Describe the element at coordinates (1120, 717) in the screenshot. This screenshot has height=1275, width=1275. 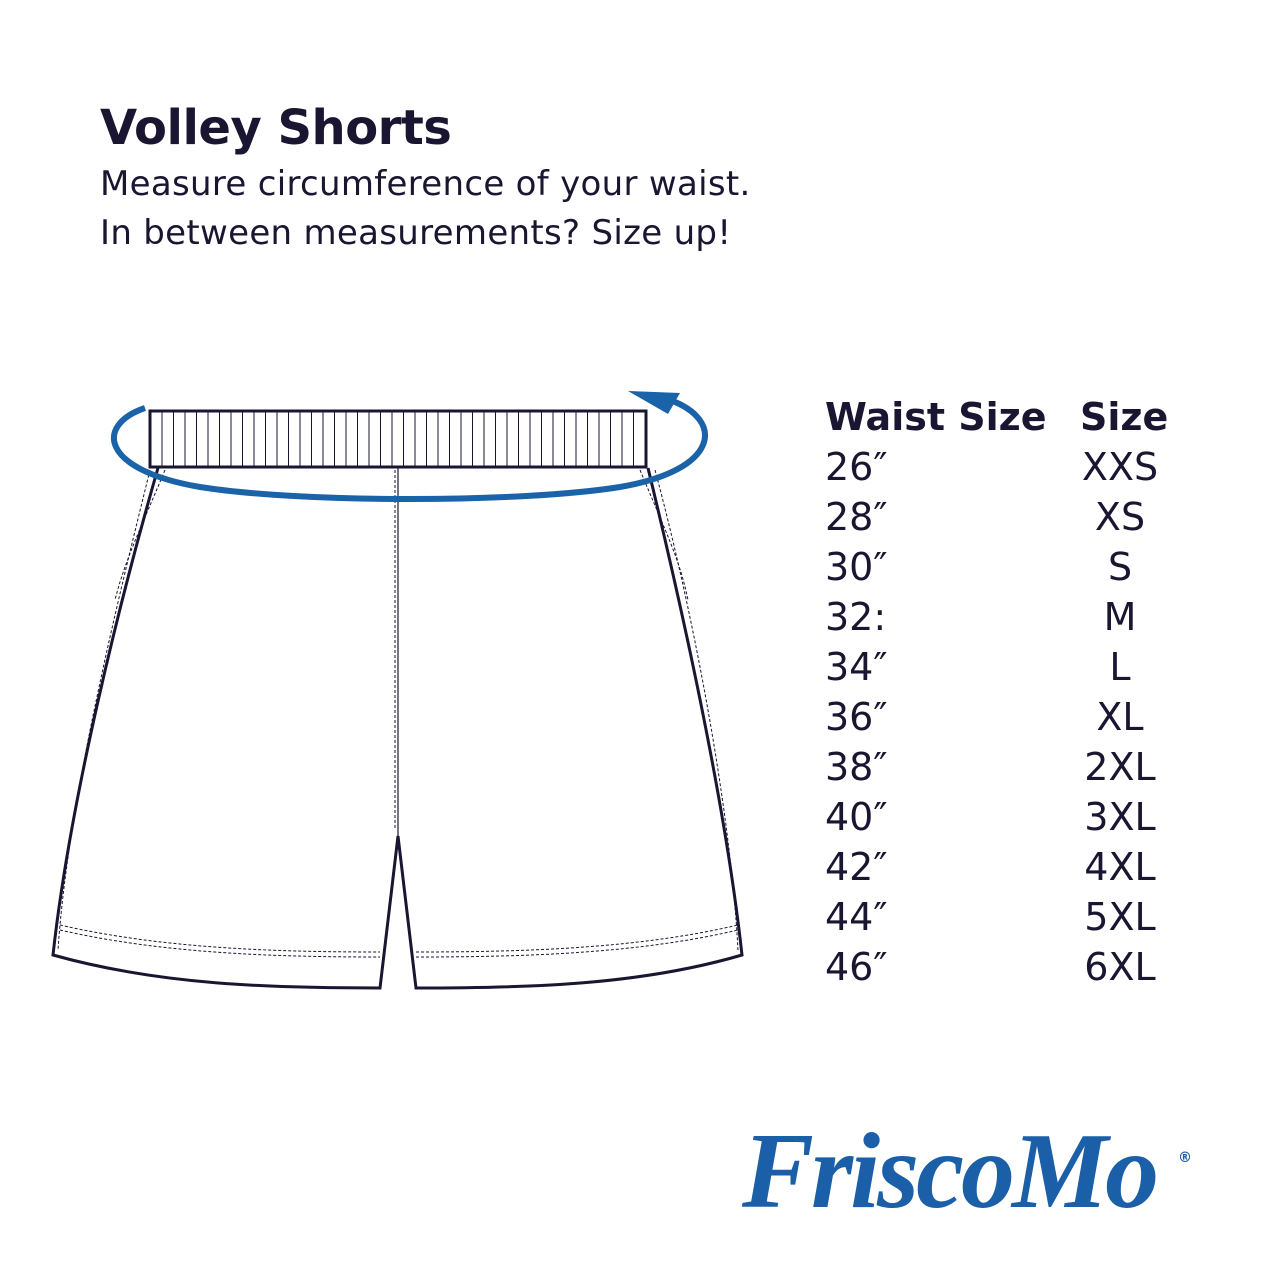
I see `size-cell: XL` at that location.